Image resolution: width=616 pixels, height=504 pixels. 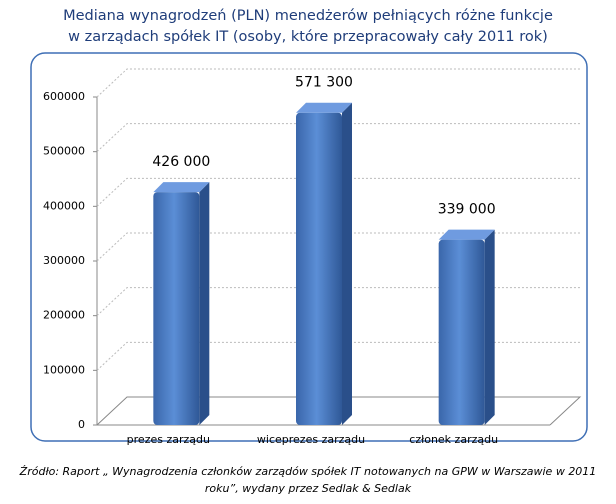 I want to click on x-tick-label: wiceprezes zarządu, so click(x=311, y=439).